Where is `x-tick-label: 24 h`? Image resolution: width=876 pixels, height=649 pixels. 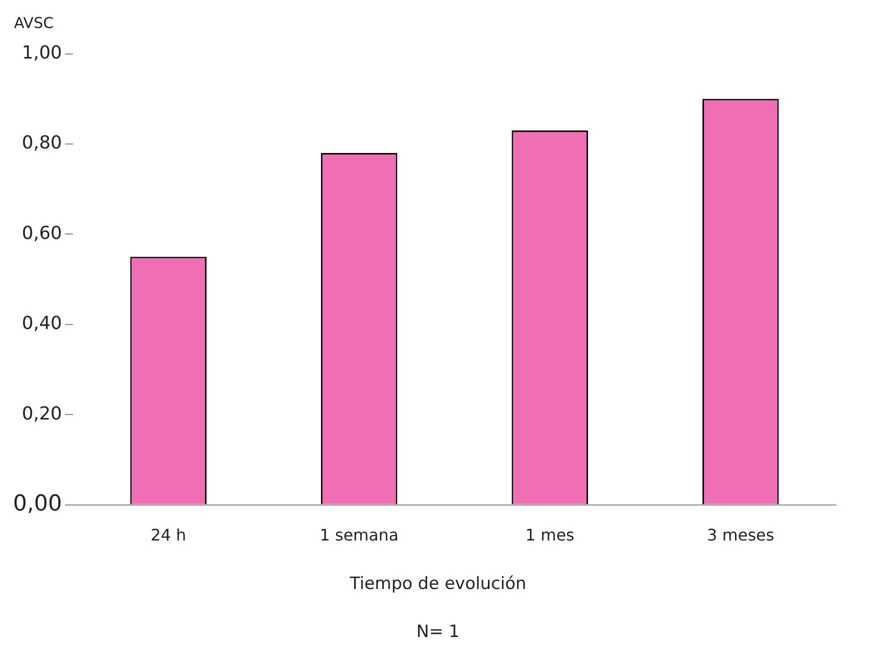 x-tick-label: 24 h is located at coordinates (168, 535).